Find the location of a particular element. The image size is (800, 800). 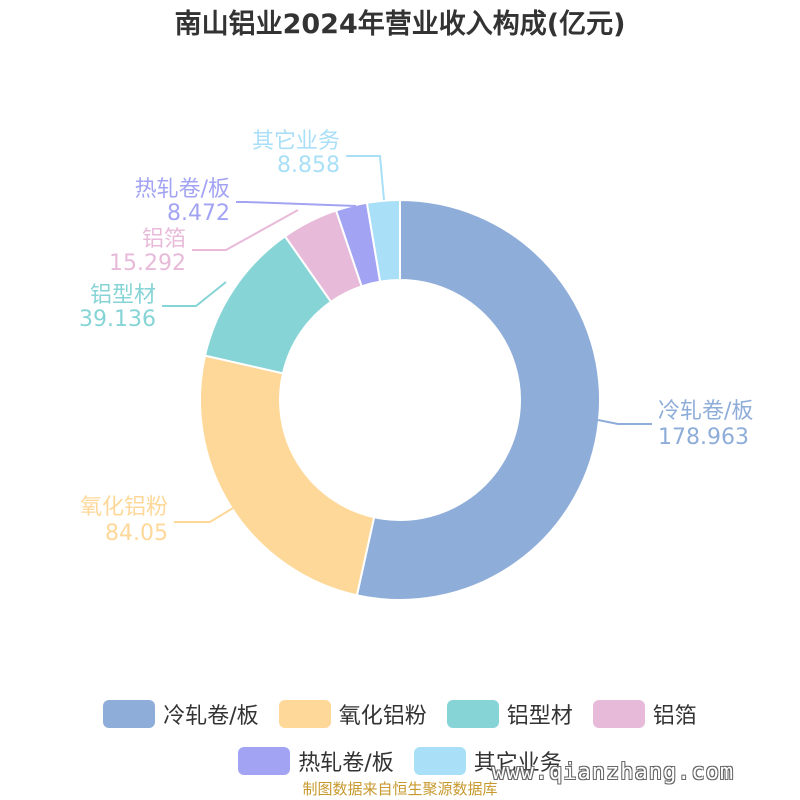

legend-label-5: 其它业务 is located at coordinates (517, 763).